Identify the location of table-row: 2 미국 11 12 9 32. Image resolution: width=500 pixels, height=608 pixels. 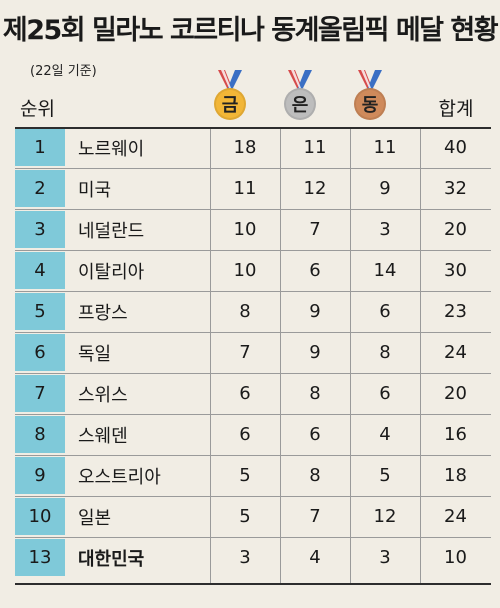
(253, 188).